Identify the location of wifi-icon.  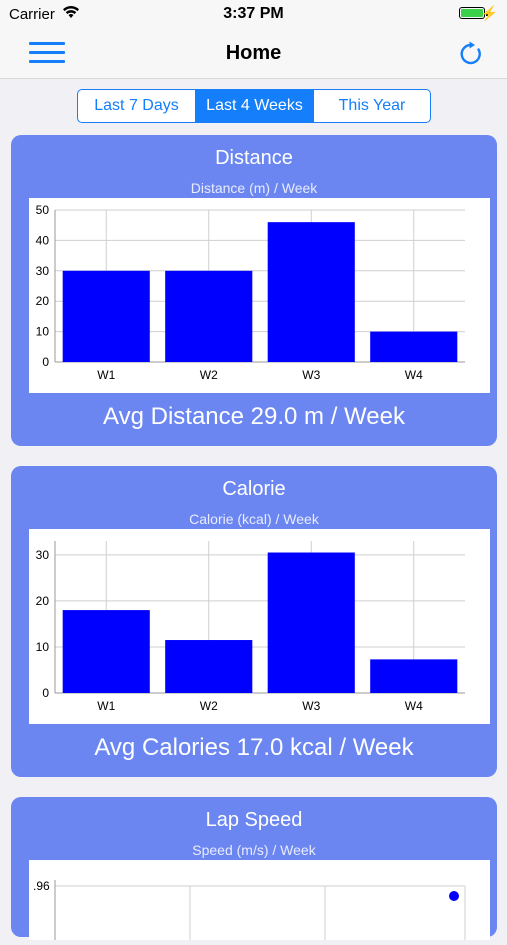
(71, 12).